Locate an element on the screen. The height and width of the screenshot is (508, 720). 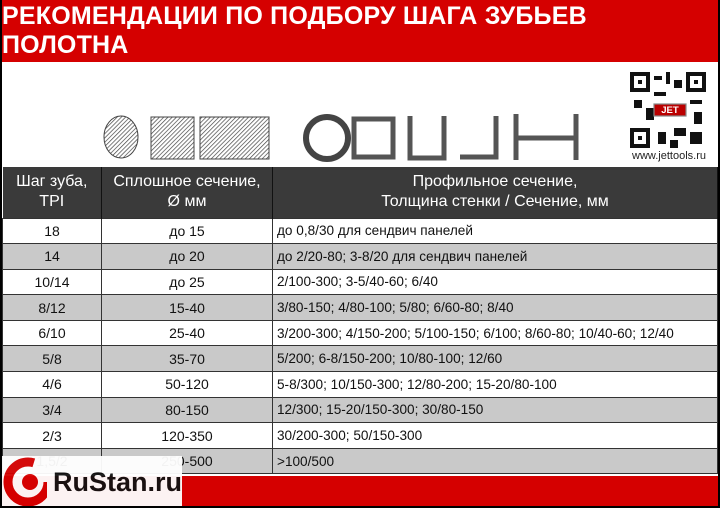
channel-icon is located at coordinates (427, 138).